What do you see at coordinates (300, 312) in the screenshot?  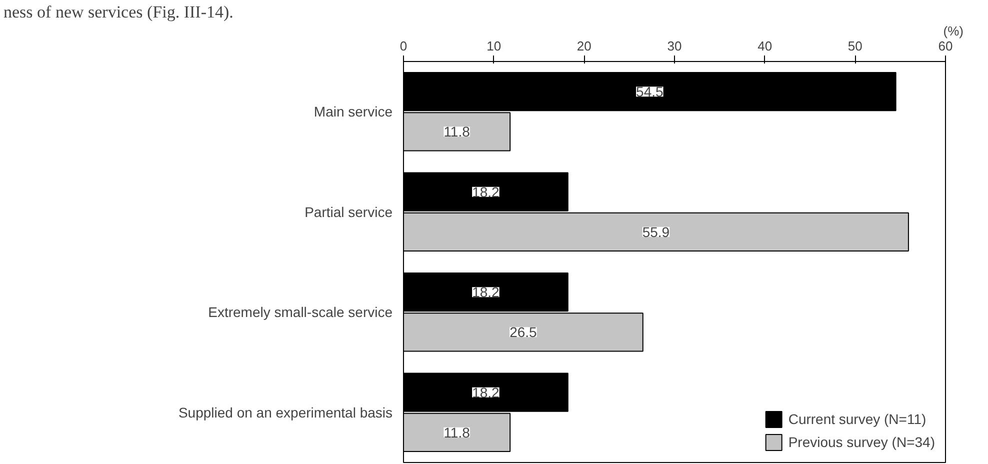 I see `y-tick-label: Extremely small-scale service` at bounding box center [300, 312].